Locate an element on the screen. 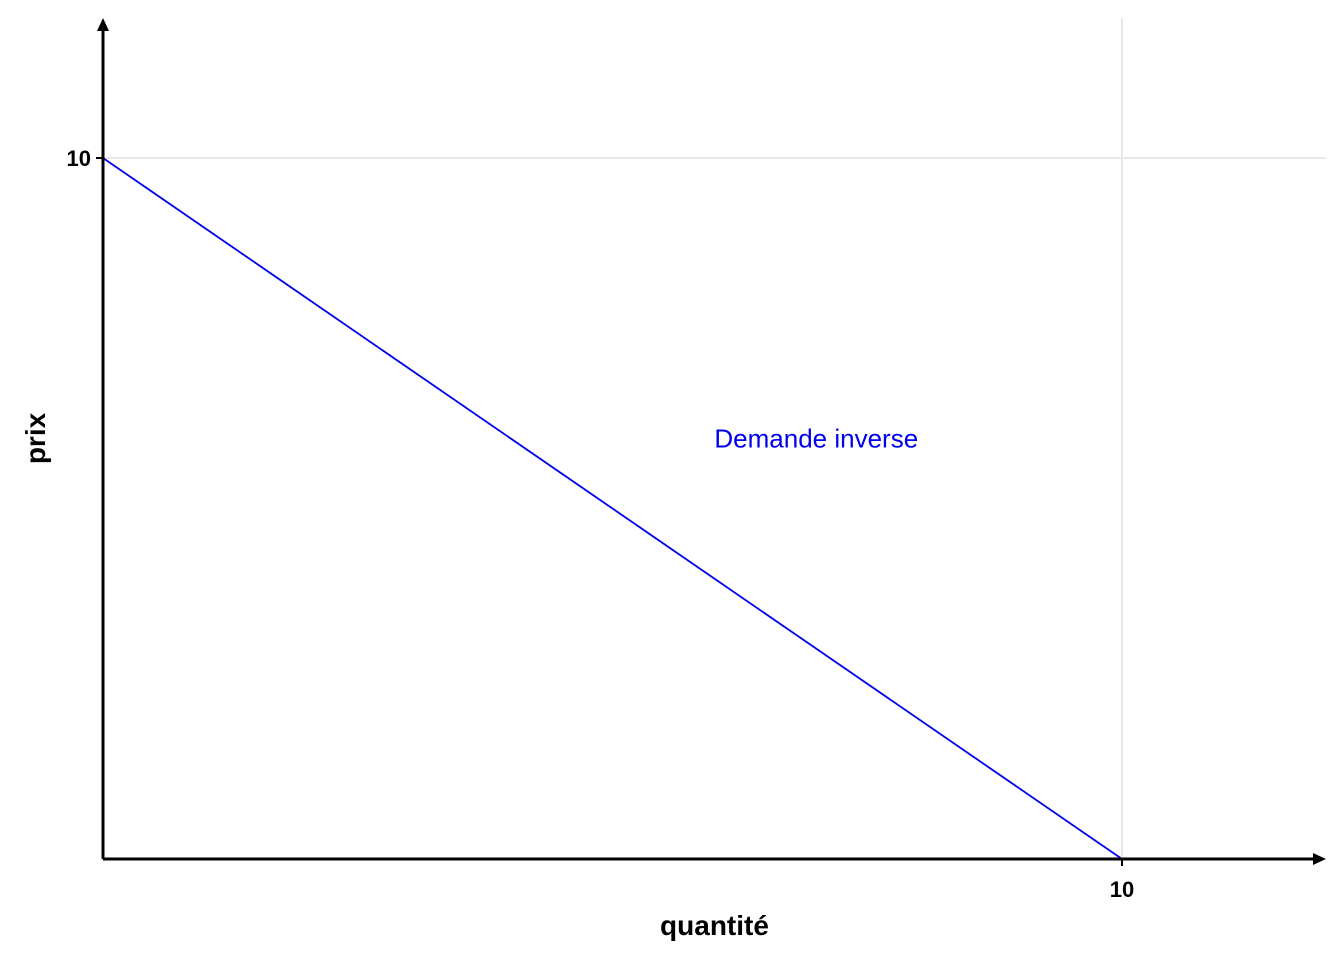 The image size is (1344, 960). annotation-0: Demande inverse is located at coordinates (816, 438).